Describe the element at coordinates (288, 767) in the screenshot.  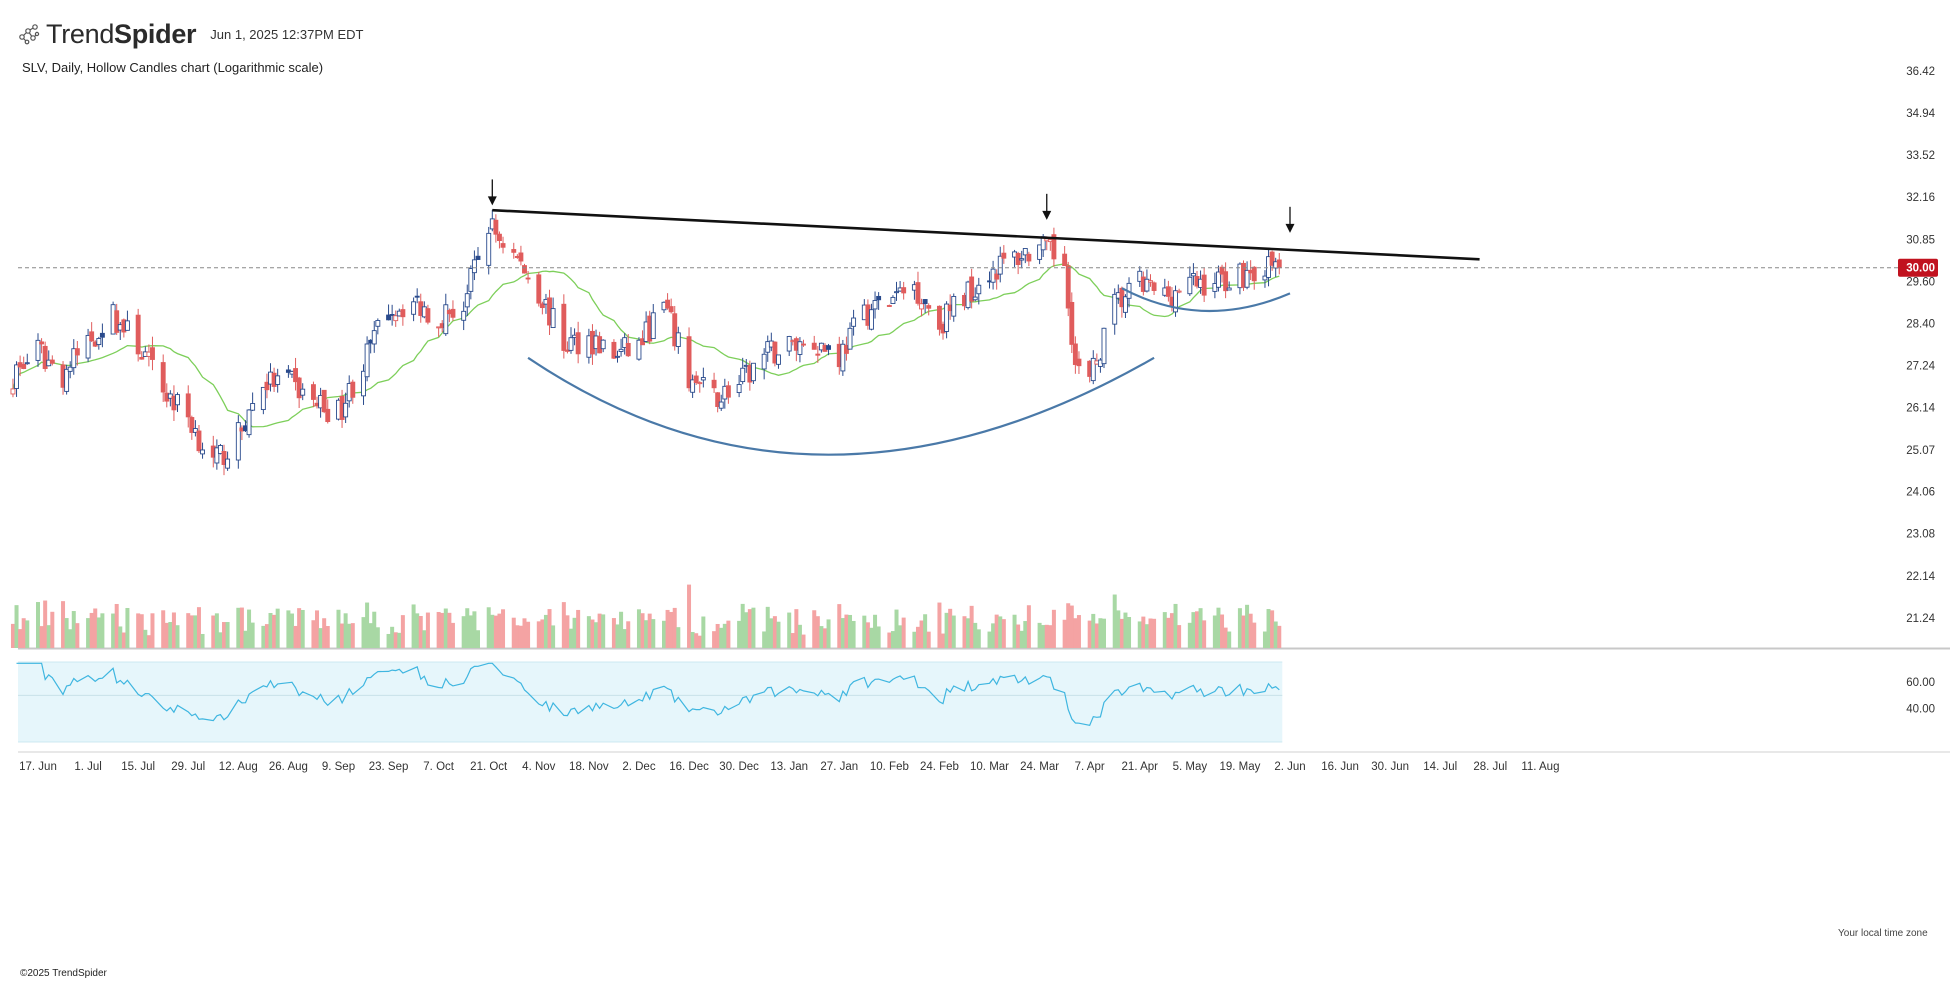
I see `x-tick-label-5: 26. Aug` at that location.